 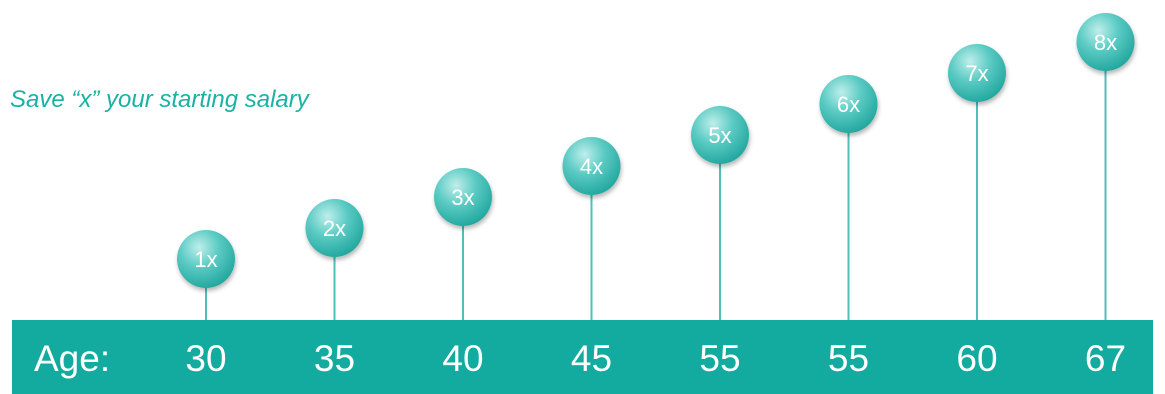 I want to click on age-tick-label-5: 55, so click(x=720, y=358).